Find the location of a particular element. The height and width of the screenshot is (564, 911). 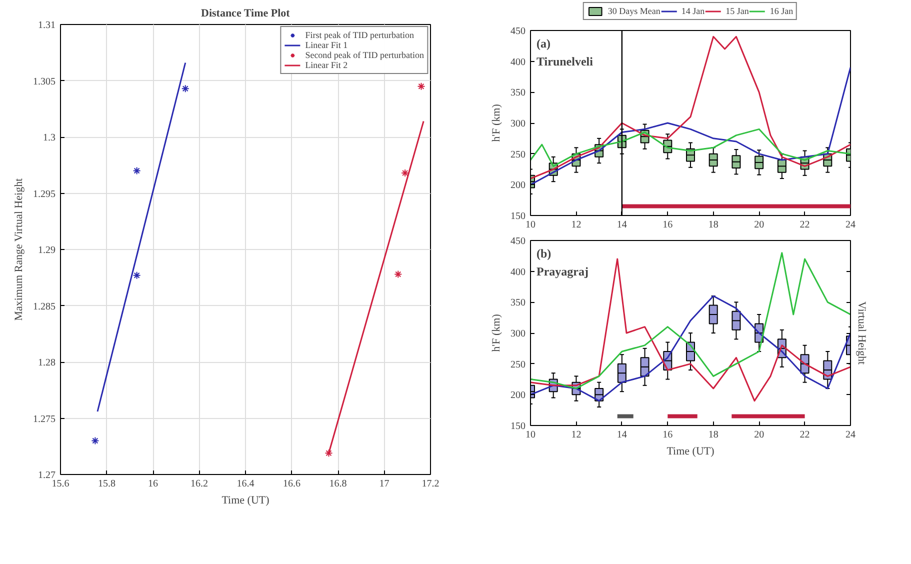

legend-label: 30 Days Mean is located at coordinates (634, 11).